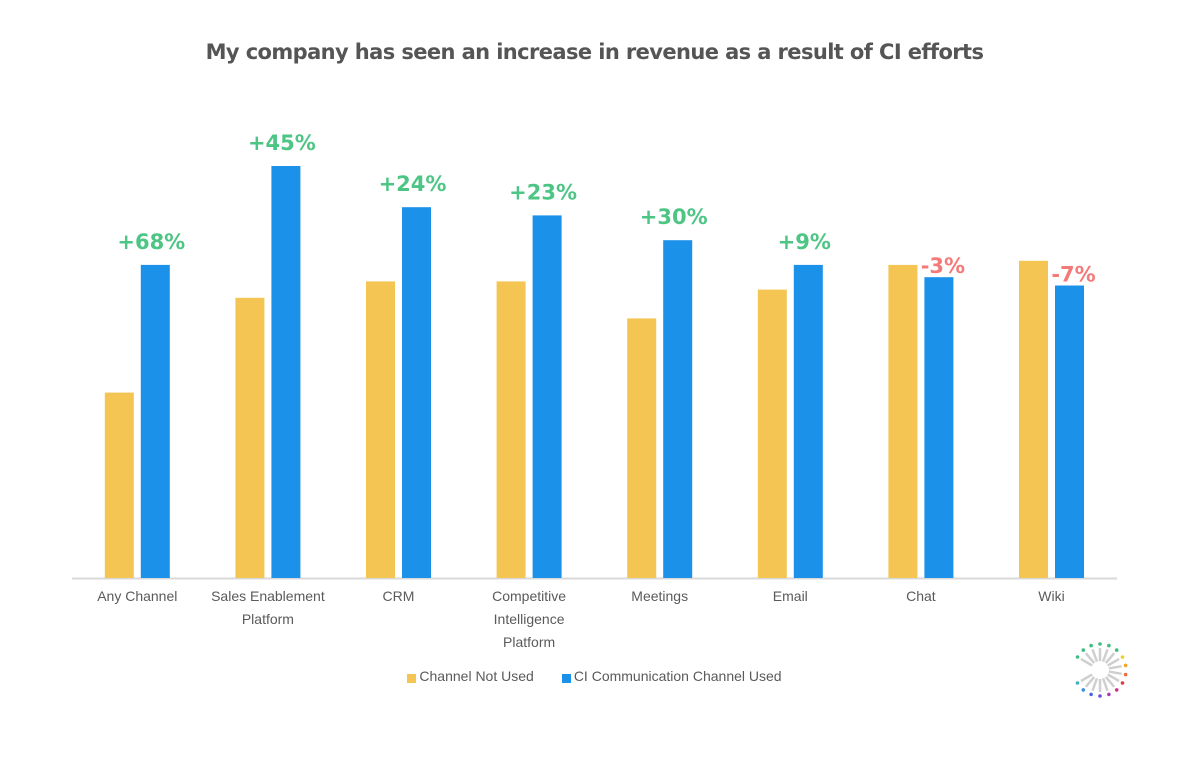 This screenshot has width=1189, height=765. I want to click on x-tick-label: CRM, so click(399, 596).